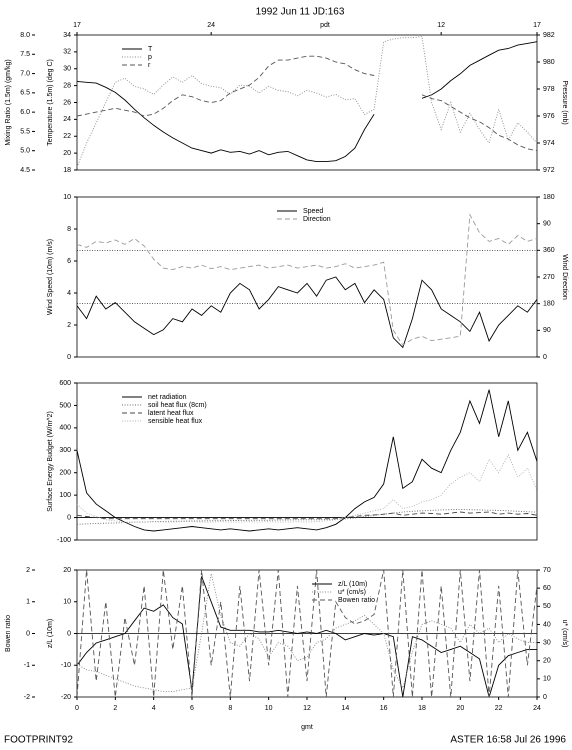 The image size is (572, 750). Describe the element at coordinates (25, 151) in the screenshot. I see `y3-tick-label: 5.0` at that location.